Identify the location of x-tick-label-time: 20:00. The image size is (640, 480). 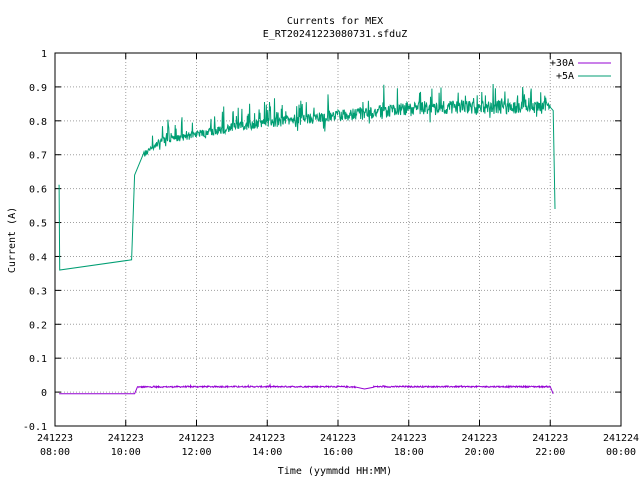
(479, 452).